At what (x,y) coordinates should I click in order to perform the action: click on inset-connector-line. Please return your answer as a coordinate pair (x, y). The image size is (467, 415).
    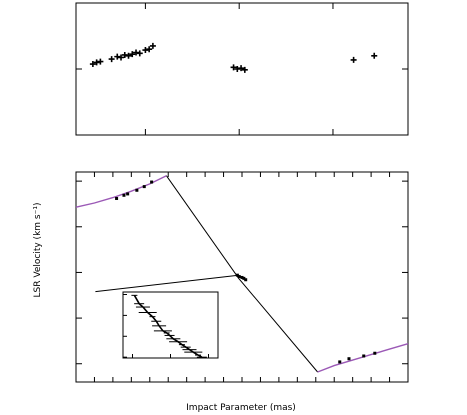
    Looking at the image, I should click on (167, 283).